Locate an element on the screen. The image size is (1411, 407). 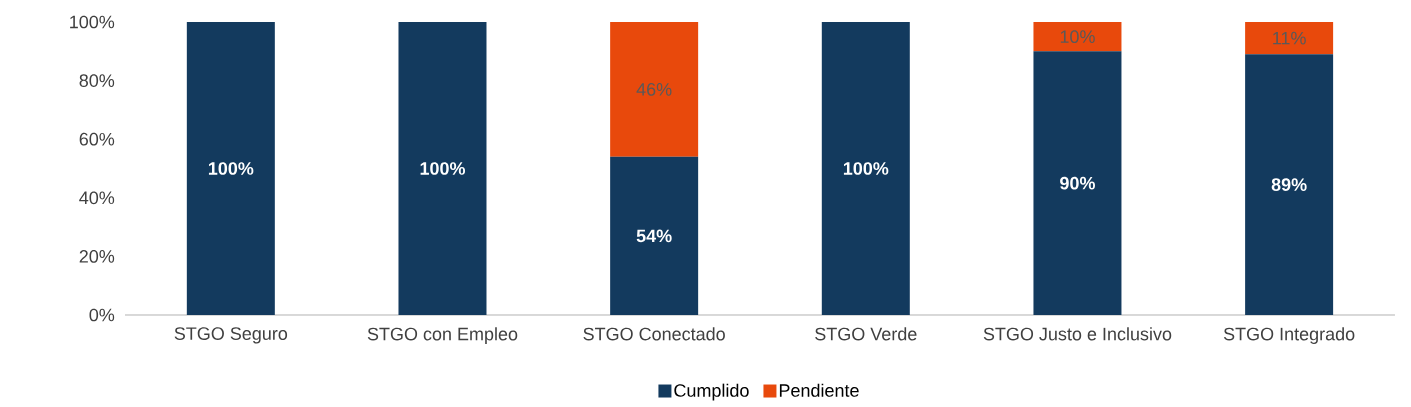
data-label: 11% is located at coordinates (1289, 38).